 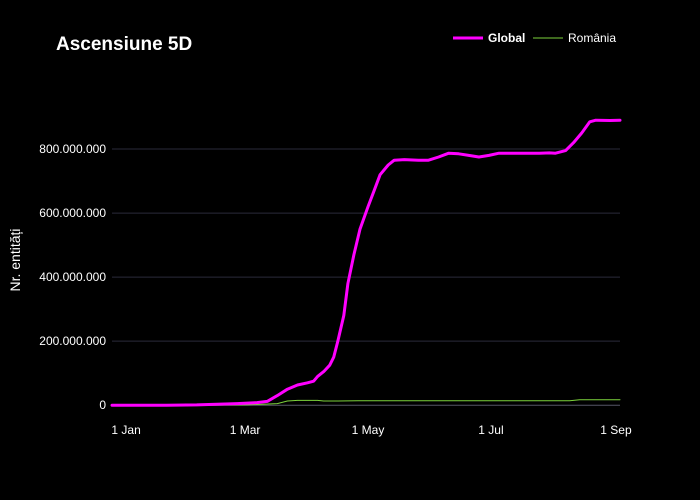 What do you see at coordinates (124, 44) in the screenshot?
I see `chart-title: Ascensiune 5D` at bounding box center [124, 44].